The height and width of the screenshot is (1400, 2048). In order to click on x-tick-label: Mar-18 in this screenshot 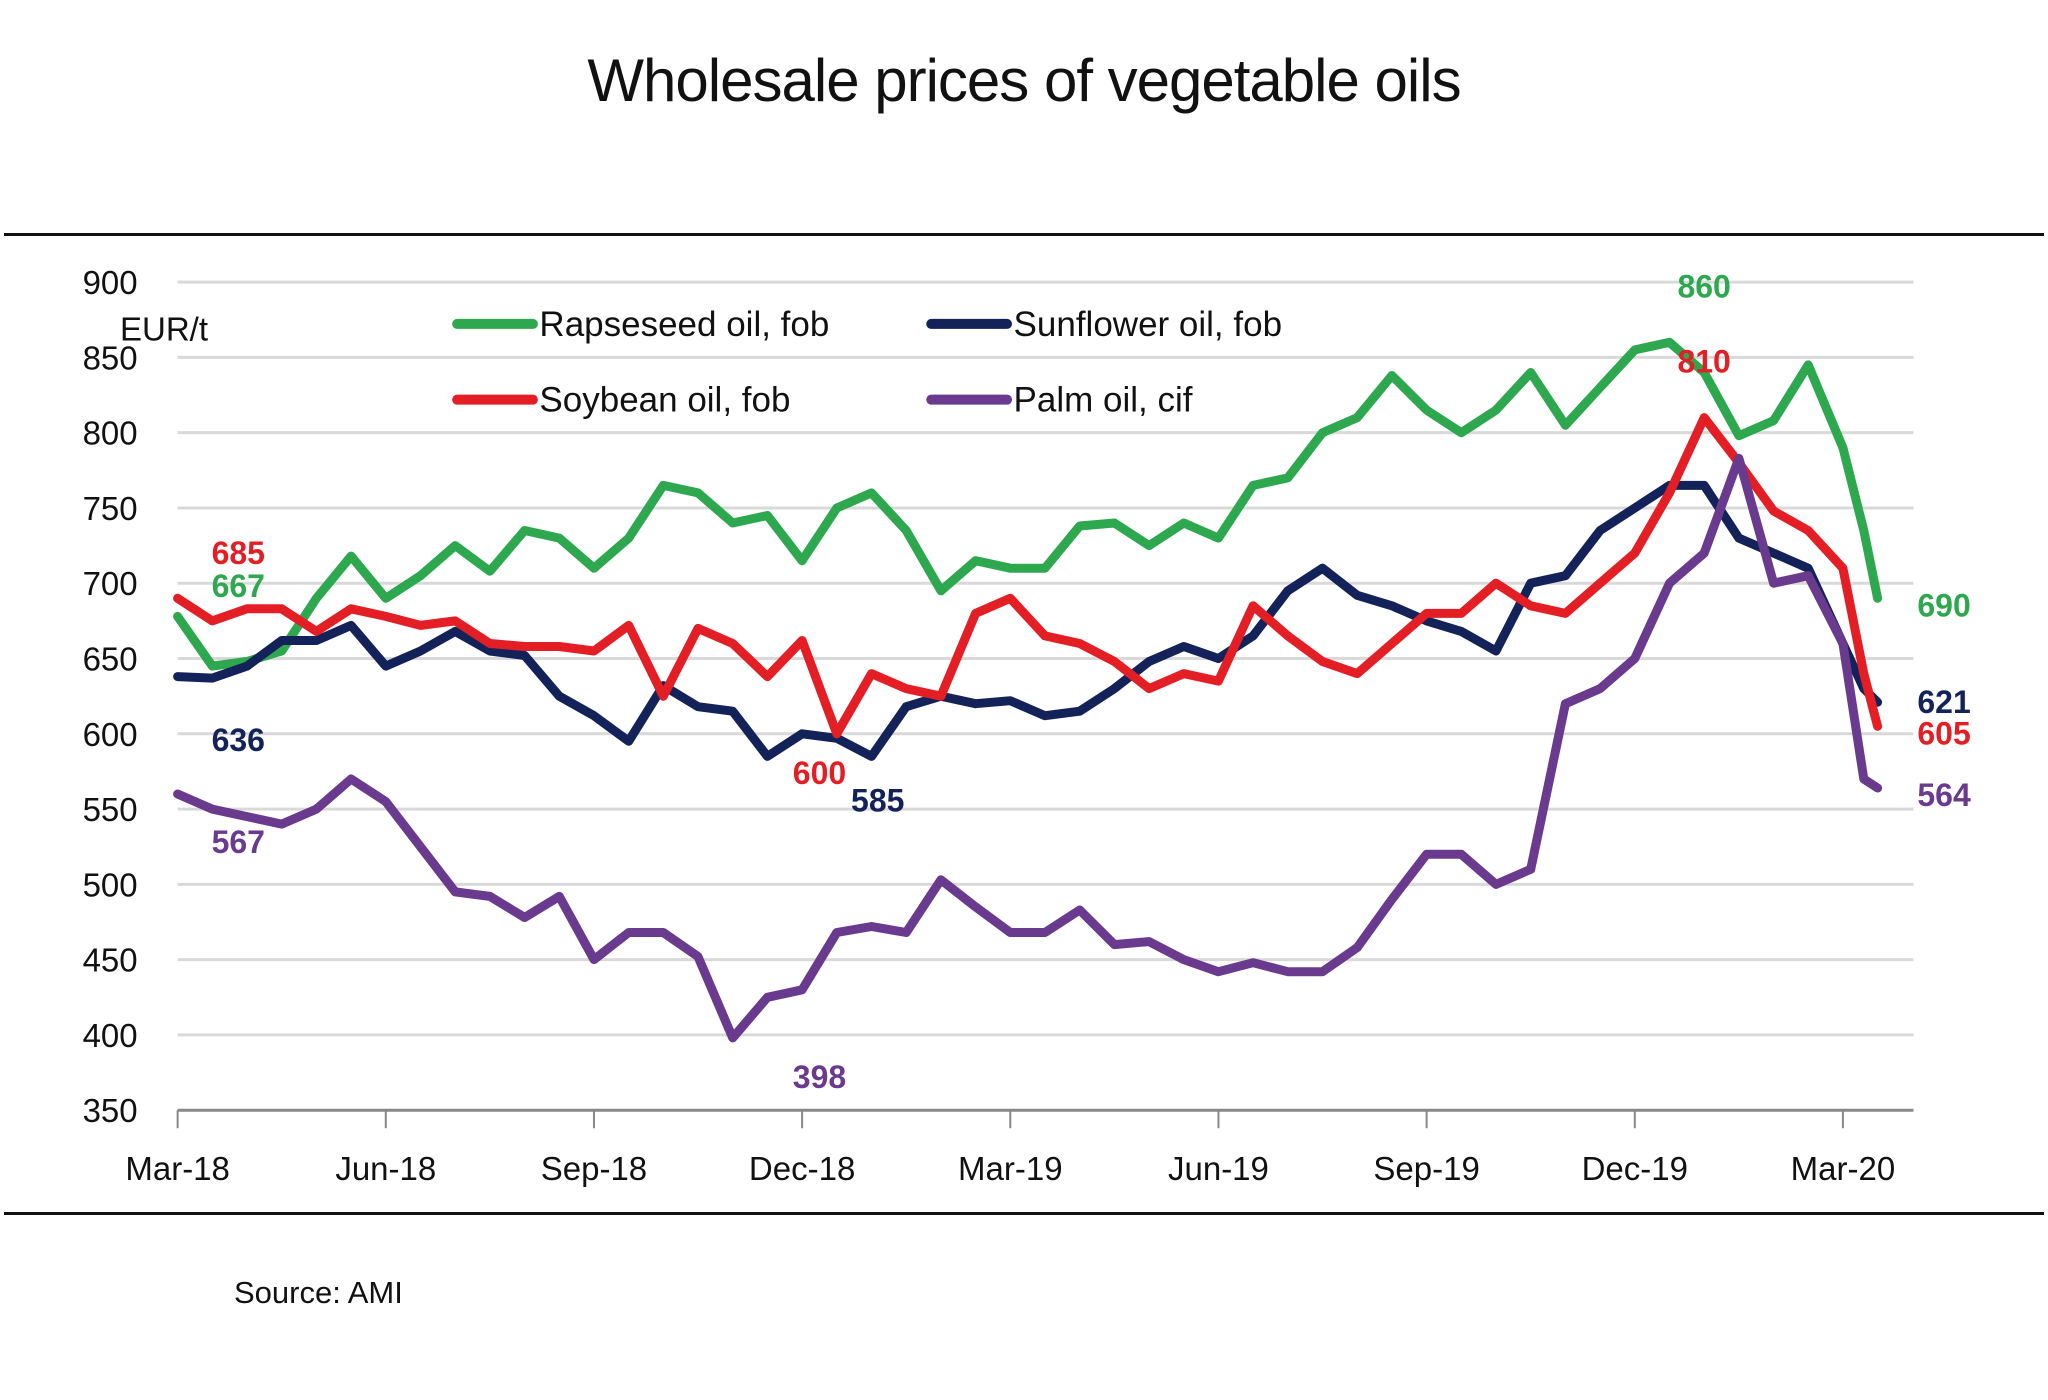, I will do `click(177, 1168)`.